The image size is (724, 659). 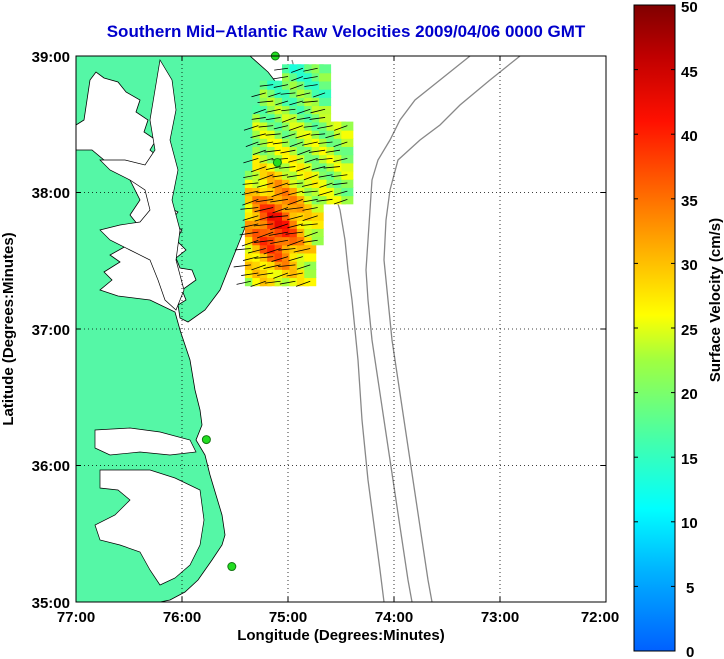 What do you see at coordinates (689, 8) in the screenshot?
I see `colorbar-tick-label: 50` at bounding box center [689, 8].